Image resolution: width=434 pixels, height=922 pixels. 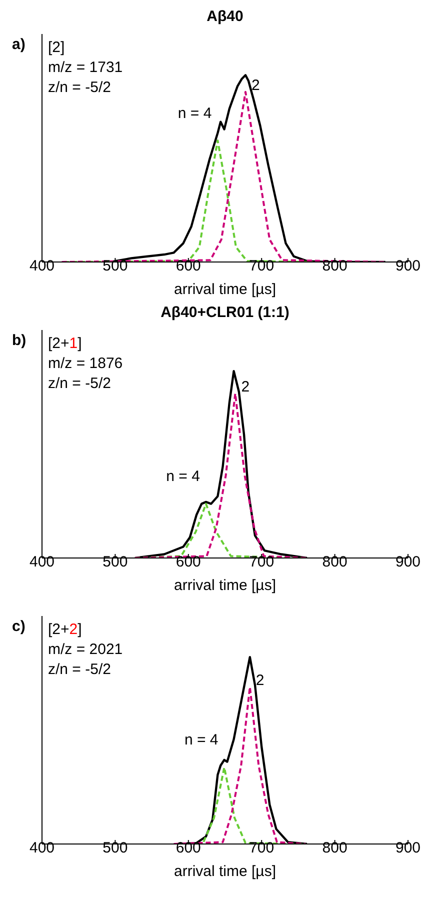 I want to click on text: b), so click(x=19, y=340).